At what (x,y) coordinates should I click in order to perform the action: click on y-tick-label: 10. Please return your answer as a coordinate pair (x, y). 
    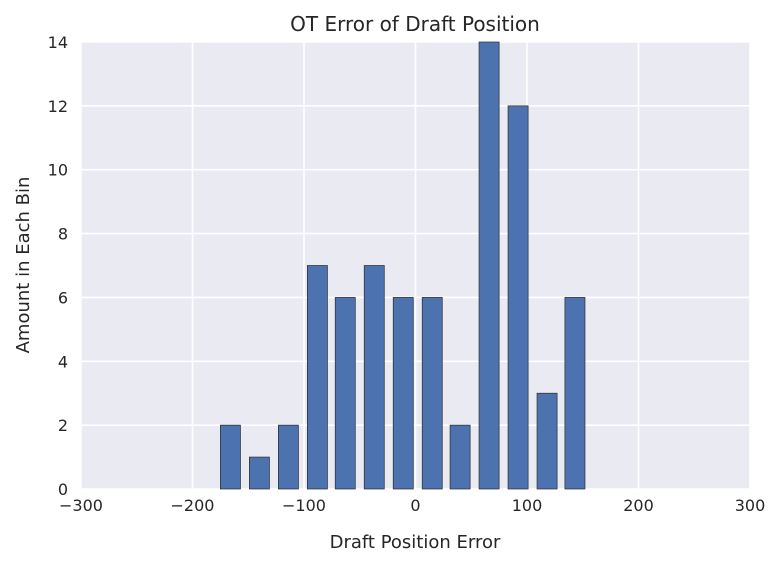
    Looking at the image, I should click on (58, 170).